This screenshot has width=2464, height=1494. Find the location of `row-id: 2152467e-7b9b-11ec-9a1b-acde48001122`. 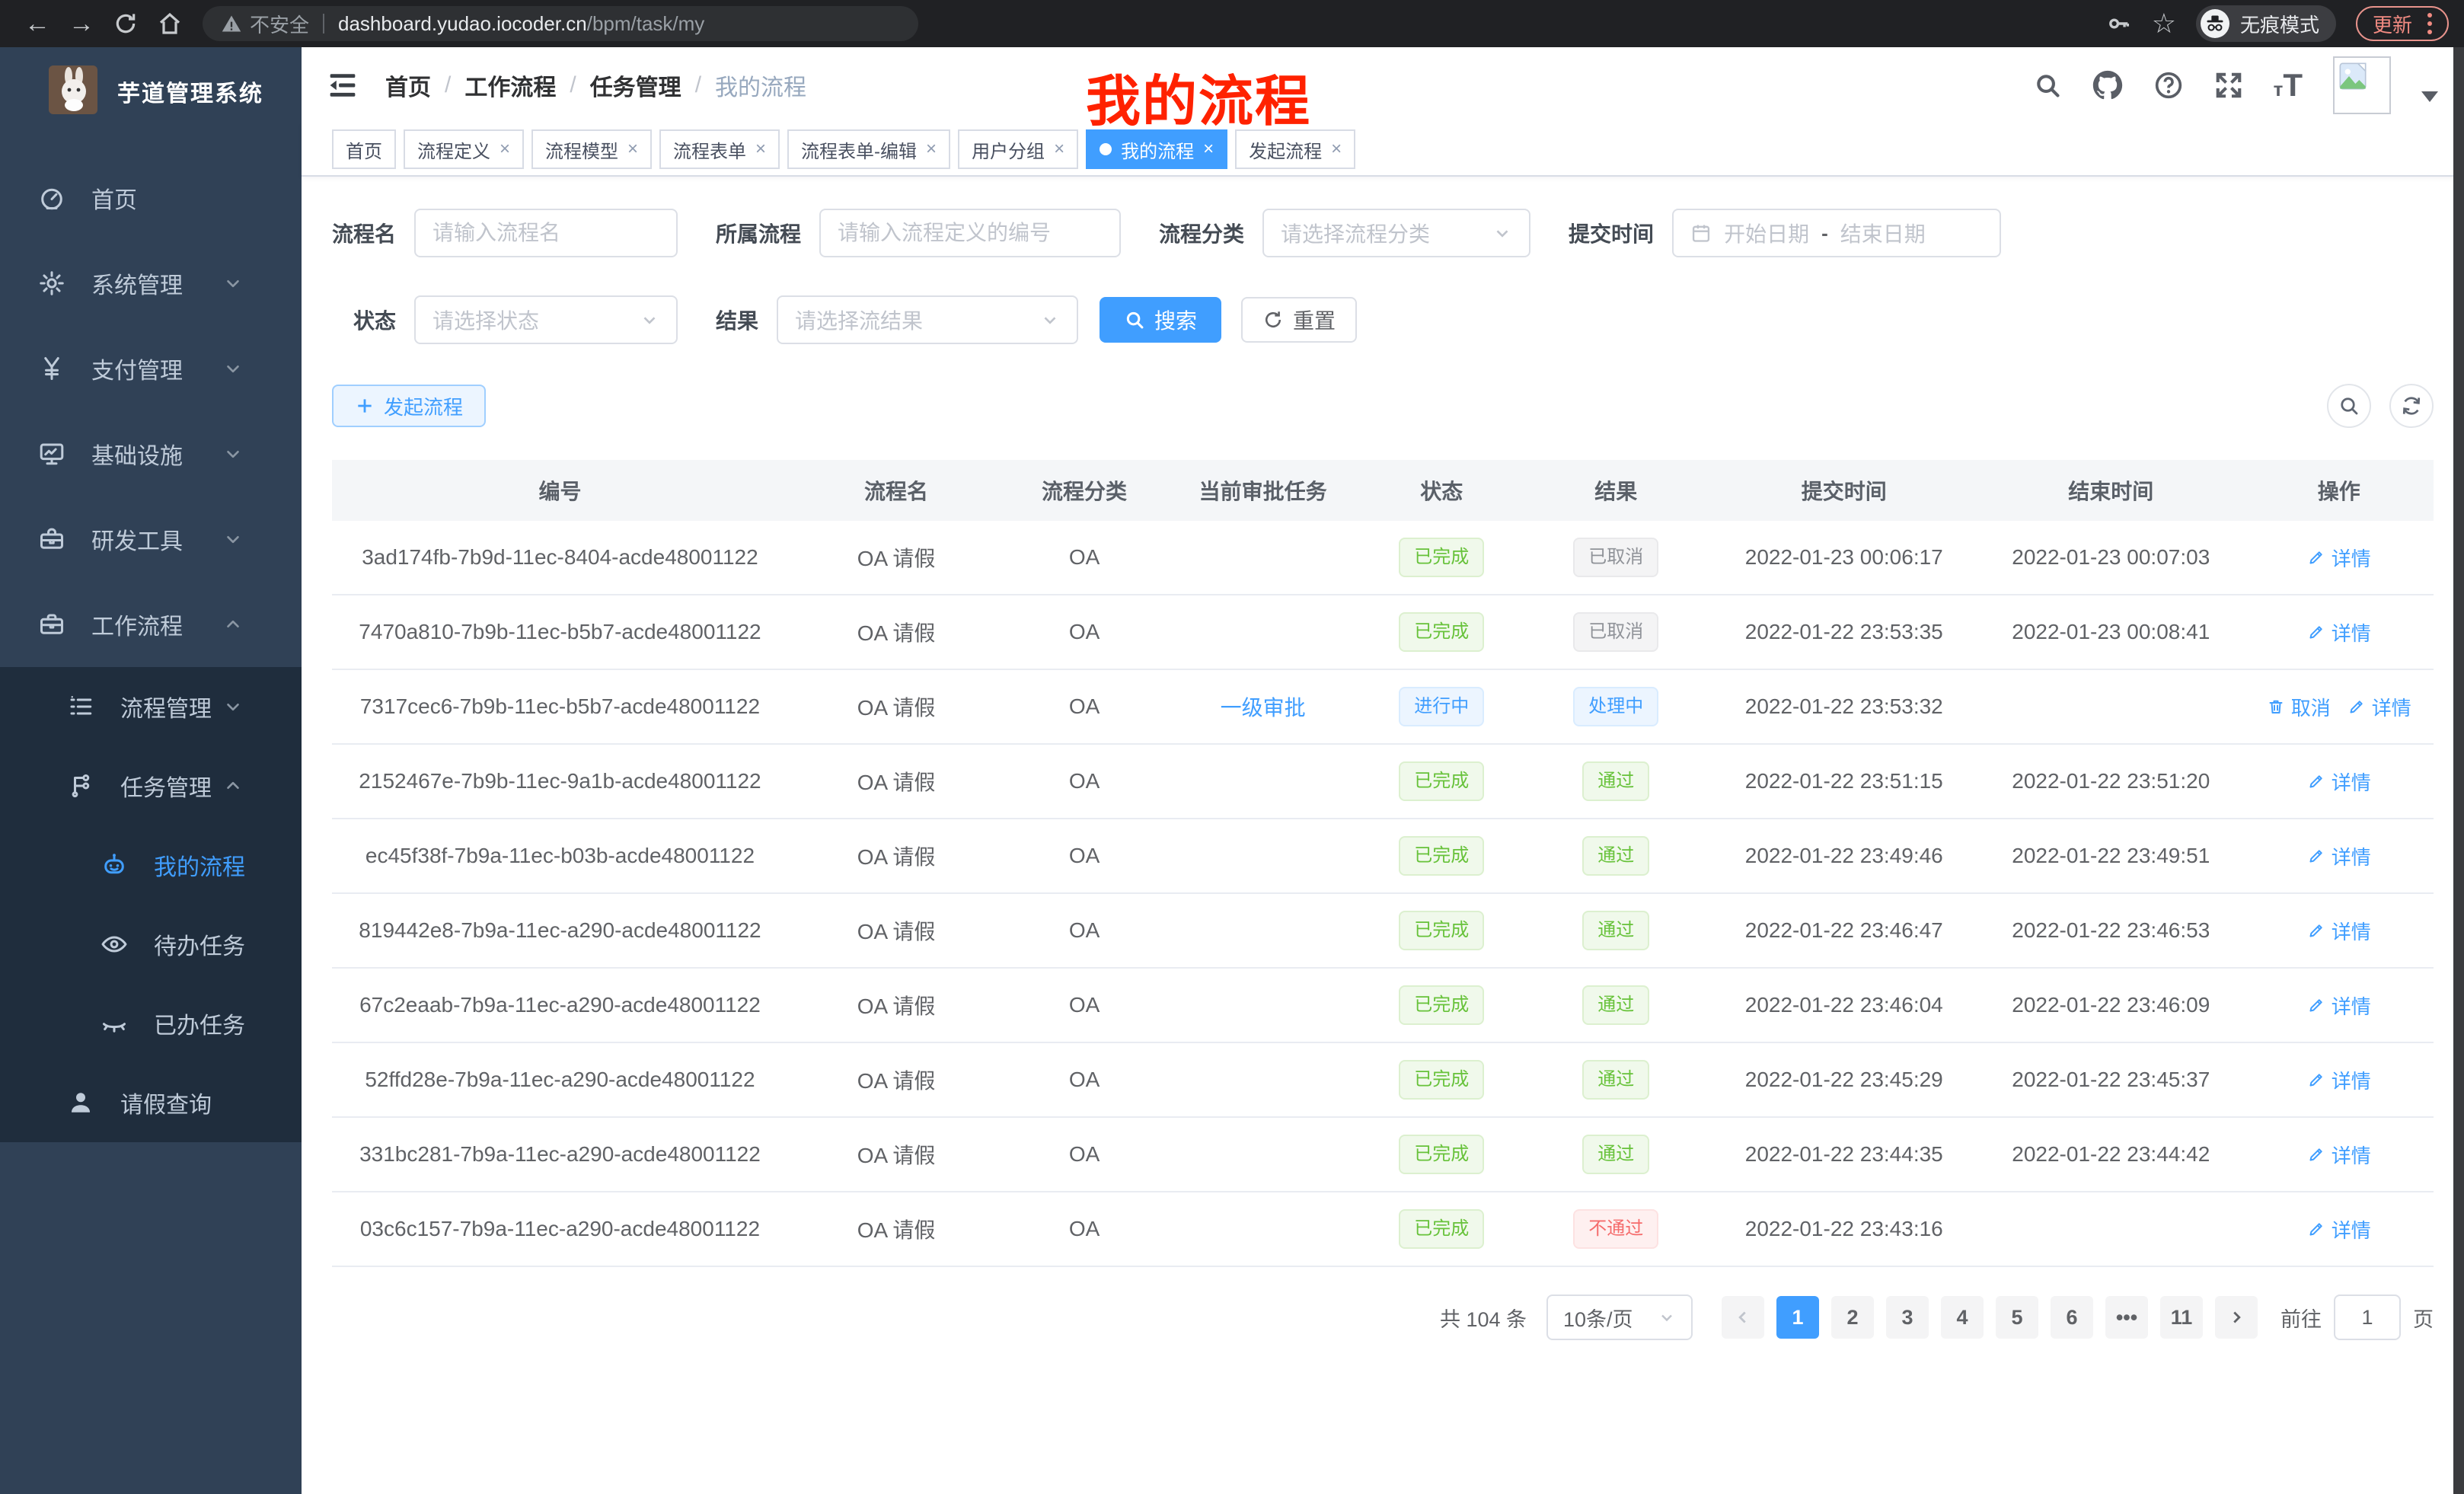

row-id: 2152467e-7b9b-11ec-9a1b-acde48001122 is located at coordinates (560, 781).